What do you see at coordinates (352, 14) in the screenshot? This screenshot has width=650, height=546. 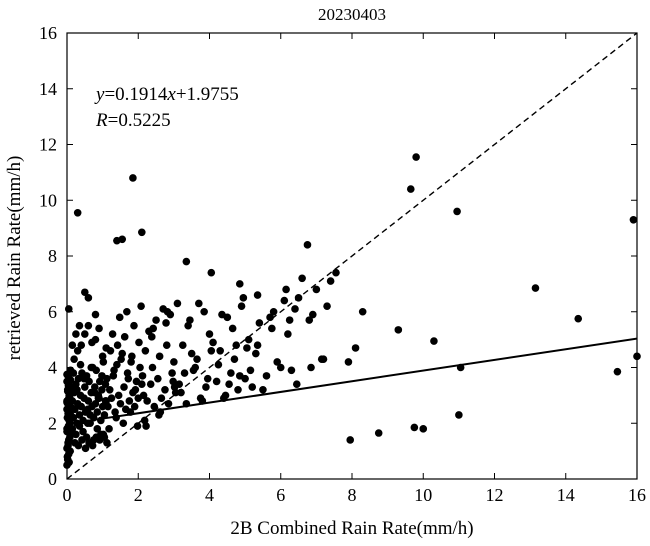 I see `chart-title: 20230403` at bounding box center [352, 14].